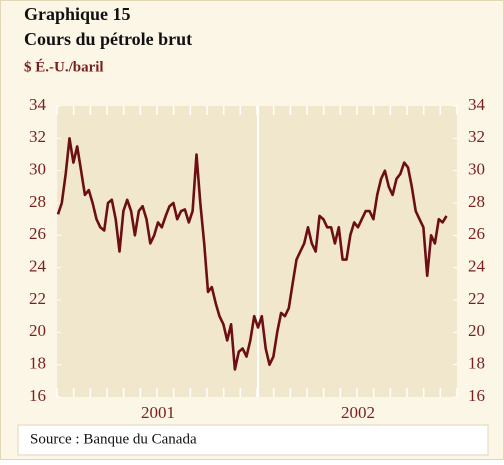 The height and width of the screenshot is (465, 504). What do you see at coordinates (476, 136) in the screenshot?
I see `y2-tick-label: 32` at bounding box center [476, 136].